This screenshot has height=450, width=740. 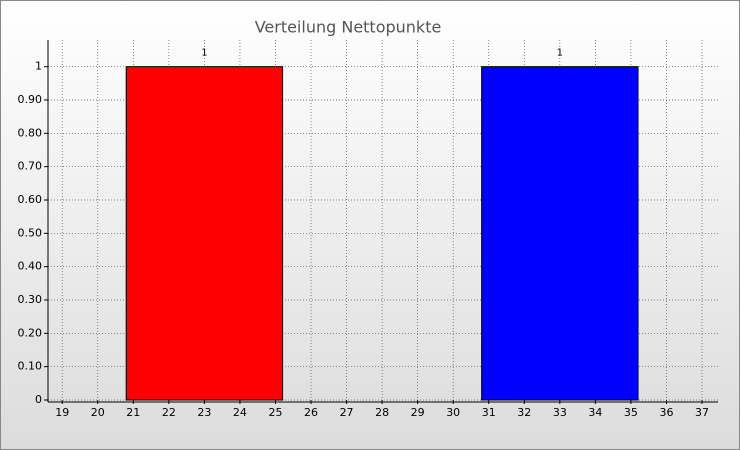 I want to click on y-tick-label: 0.20, so click(x=30, y=332).